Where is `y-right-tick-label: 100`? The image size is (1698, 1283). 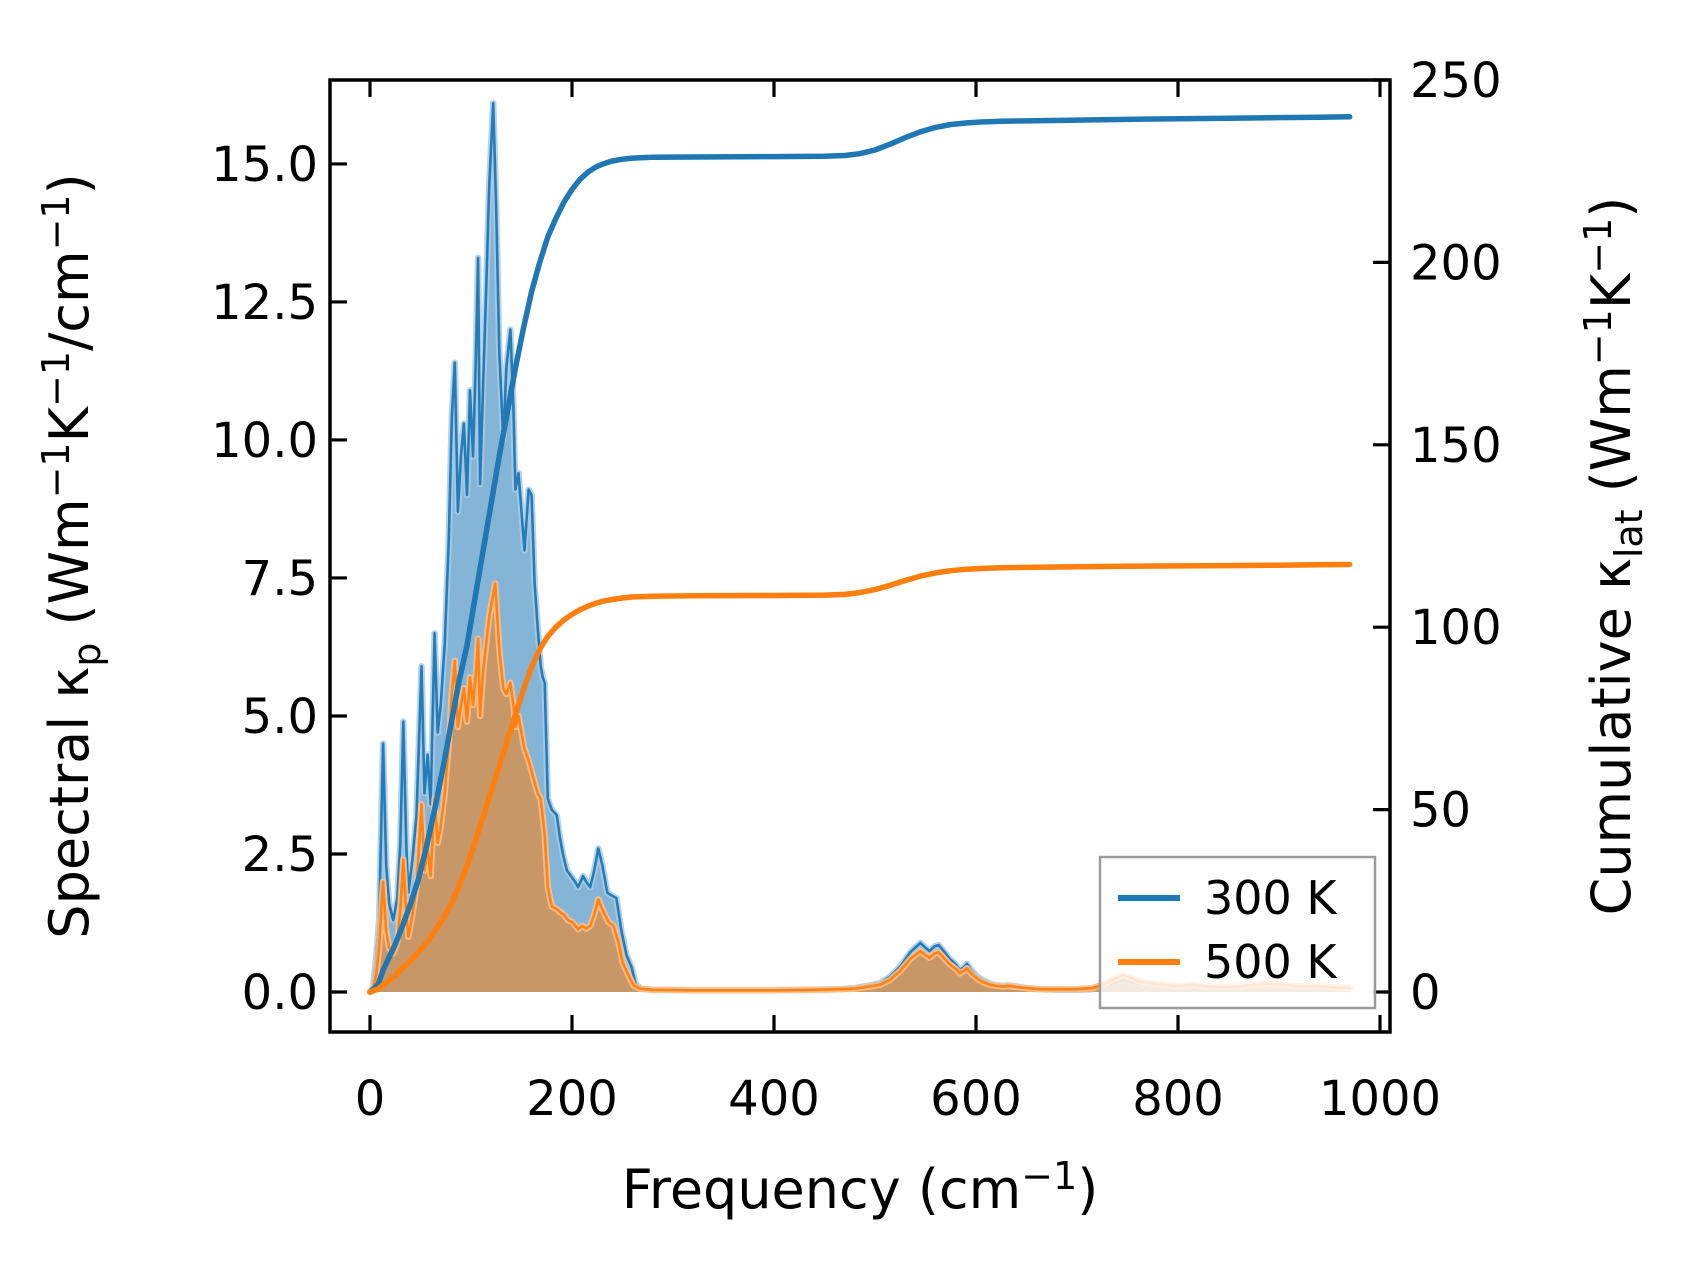
y-right-tick-label: 100 is located at coordinates (1456, 628).